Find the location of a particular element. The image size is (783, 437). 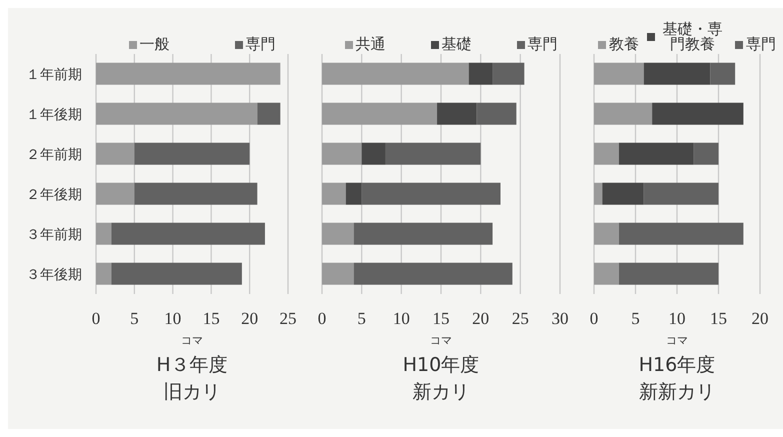

text: 新カリ is located at coordinates (441, 392).